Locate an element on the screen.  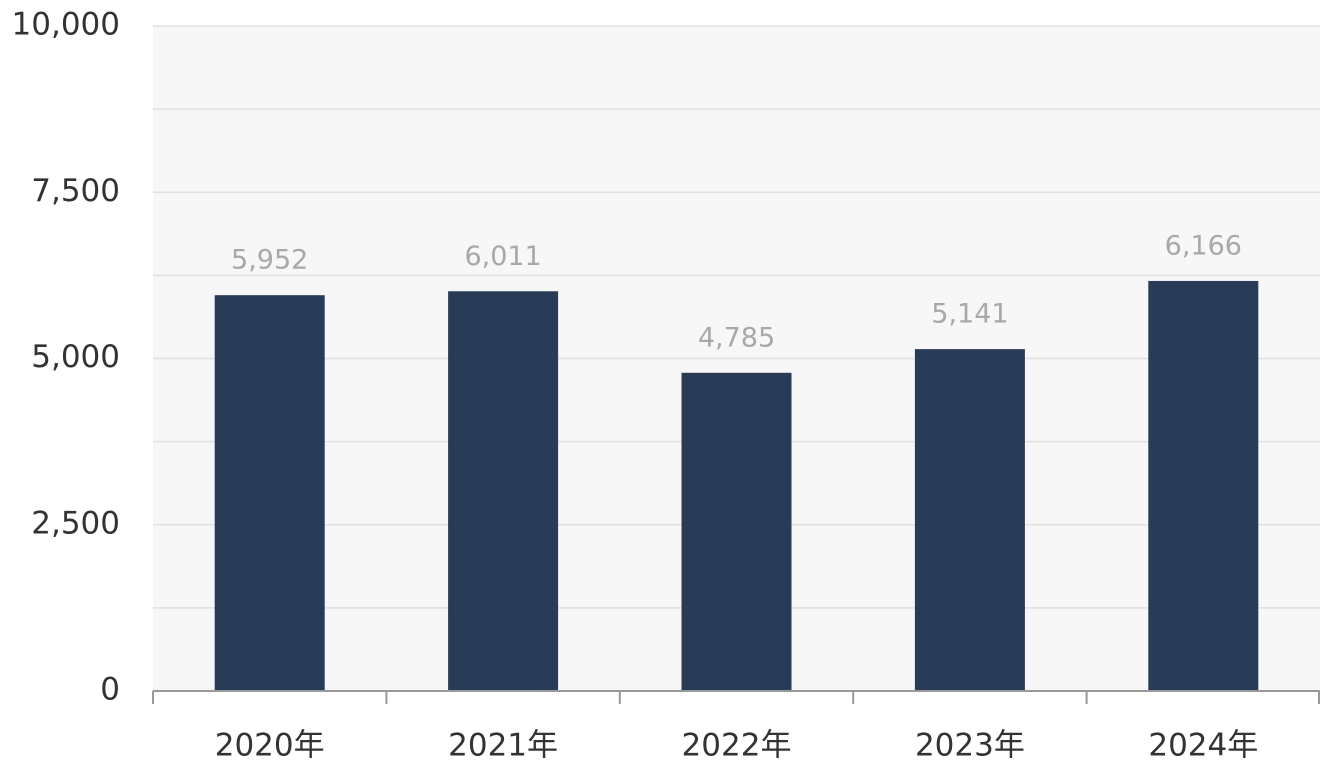
x-tick-label: 2020年 is located at coordinates (270, 746).